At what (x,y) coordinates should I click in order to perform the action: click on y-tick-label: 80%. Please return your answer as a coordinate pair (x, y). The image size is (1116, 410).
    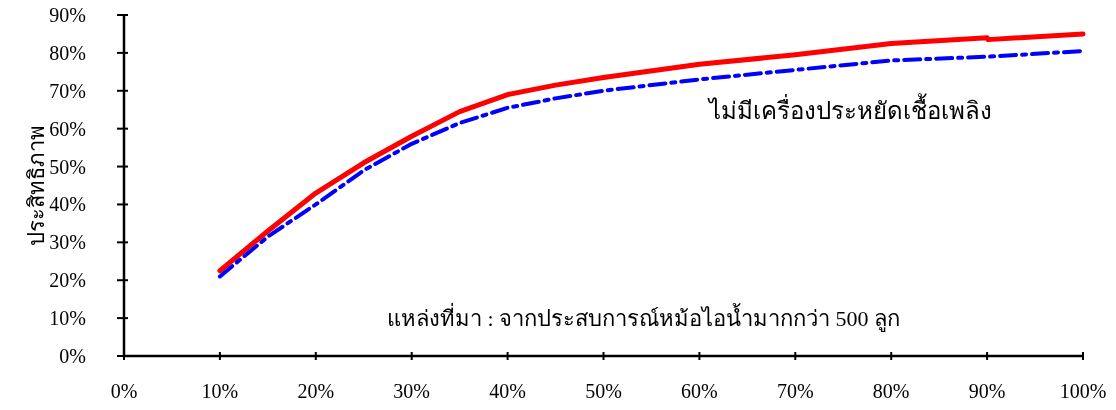
    Looking at the image, I should click on (67, 52).